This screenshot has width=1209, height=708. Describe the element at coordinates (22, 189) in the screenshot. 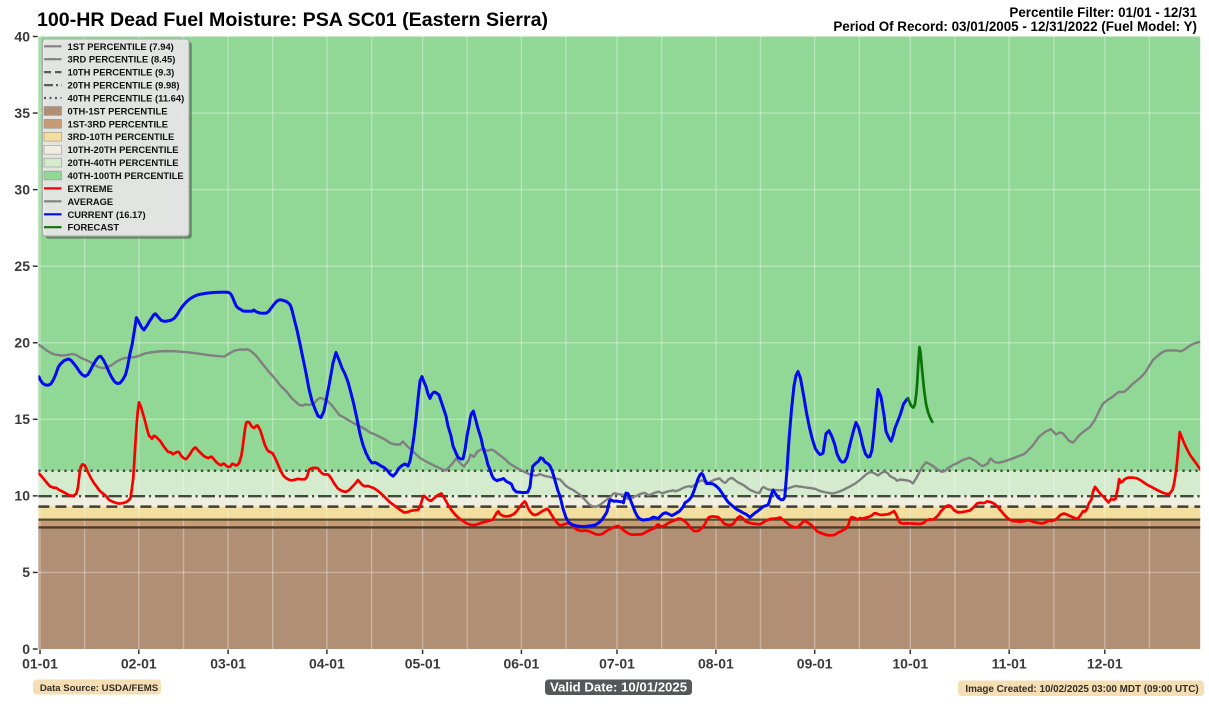

I see `svg-text: 30` at that location.